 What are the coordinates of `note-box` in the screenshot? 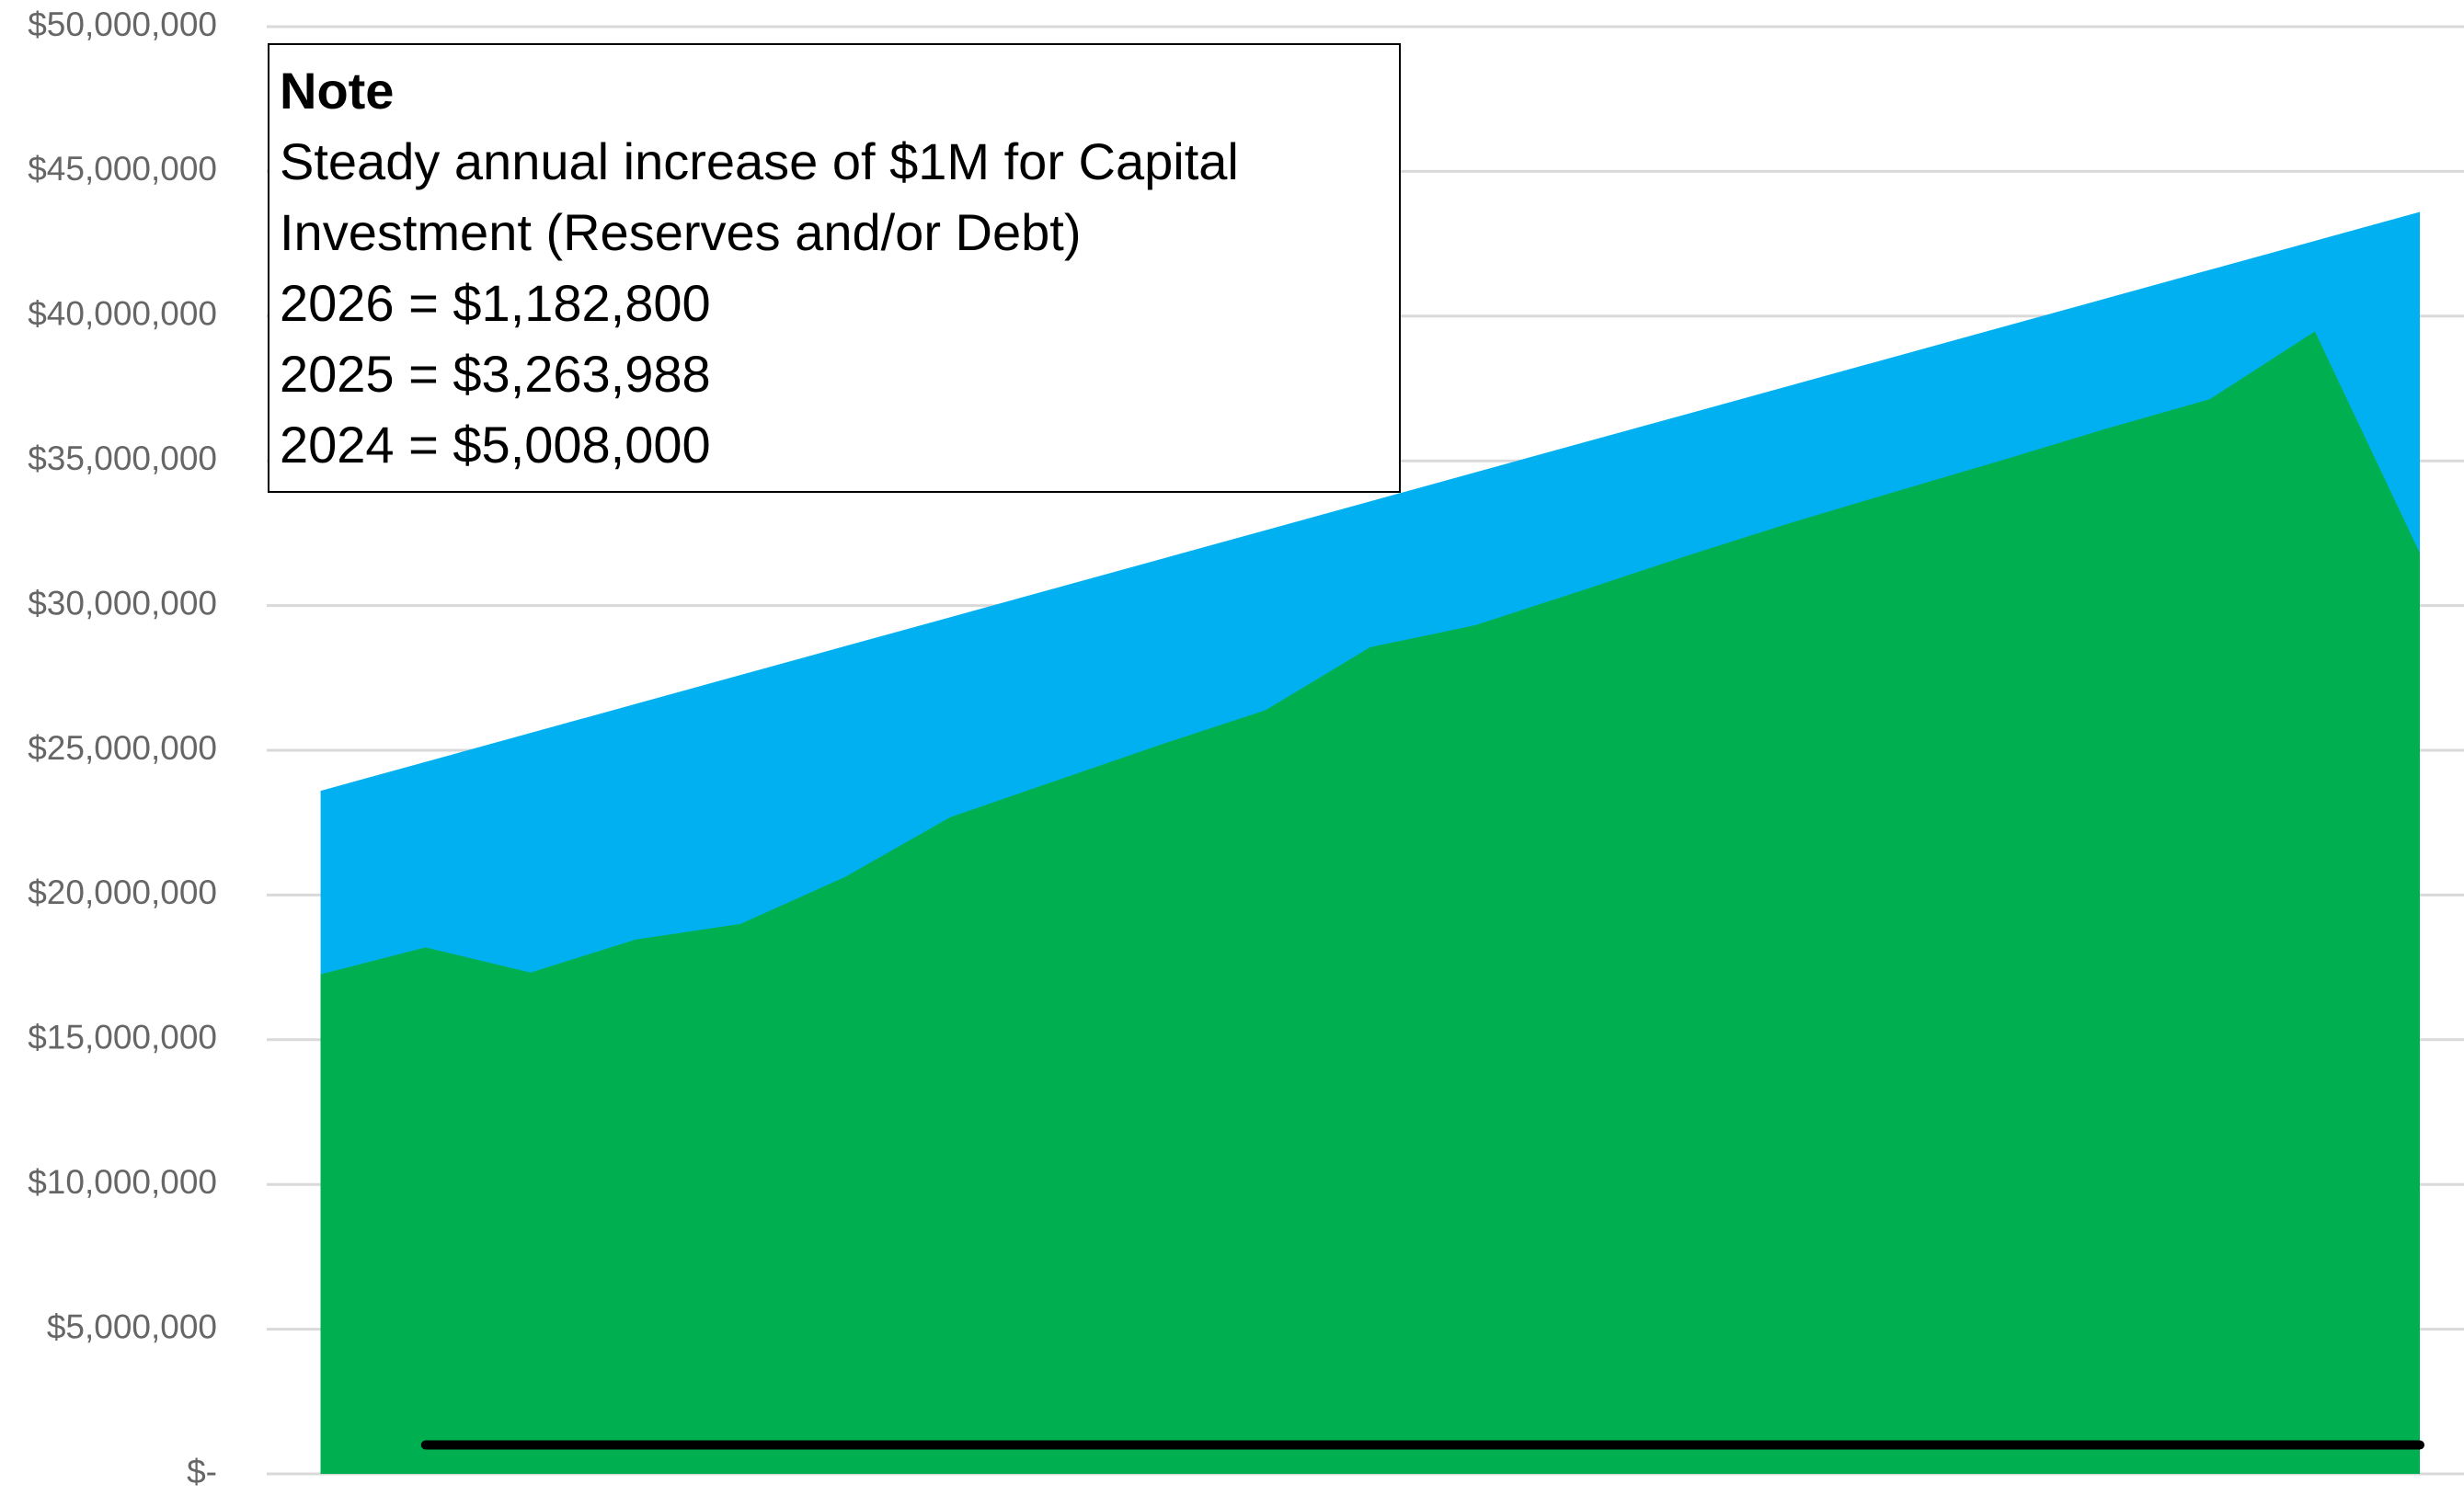 It's located at (834, 268).